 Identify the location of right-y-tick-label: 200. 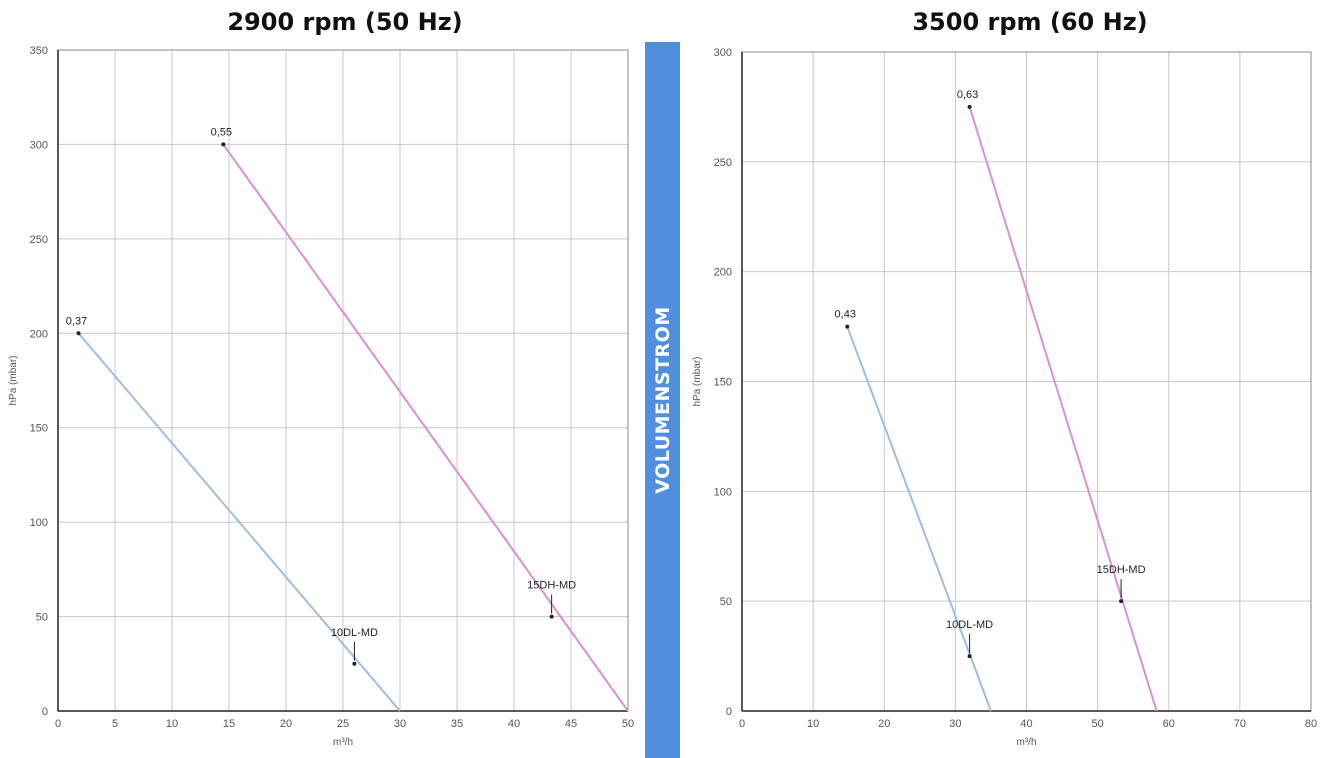
(723, 273).